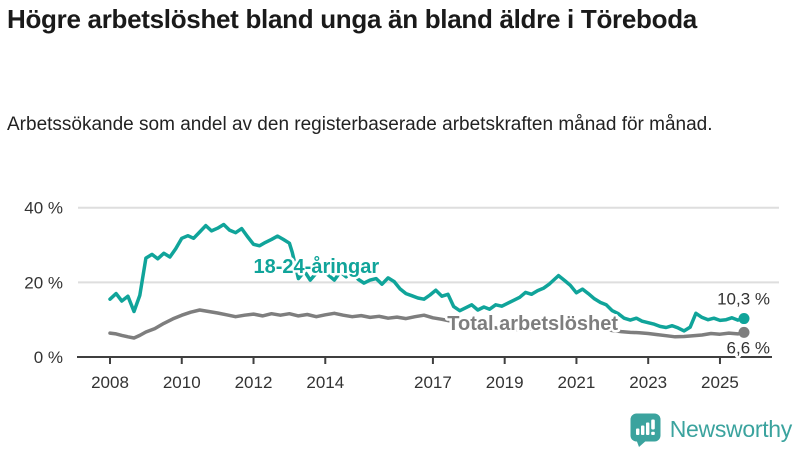 This screenshot has width=800, height=450. What do you see at coordinates (505, 382) in the screenshot?
I see `x-tick-label: 2019` at bounding box center [505, 382].